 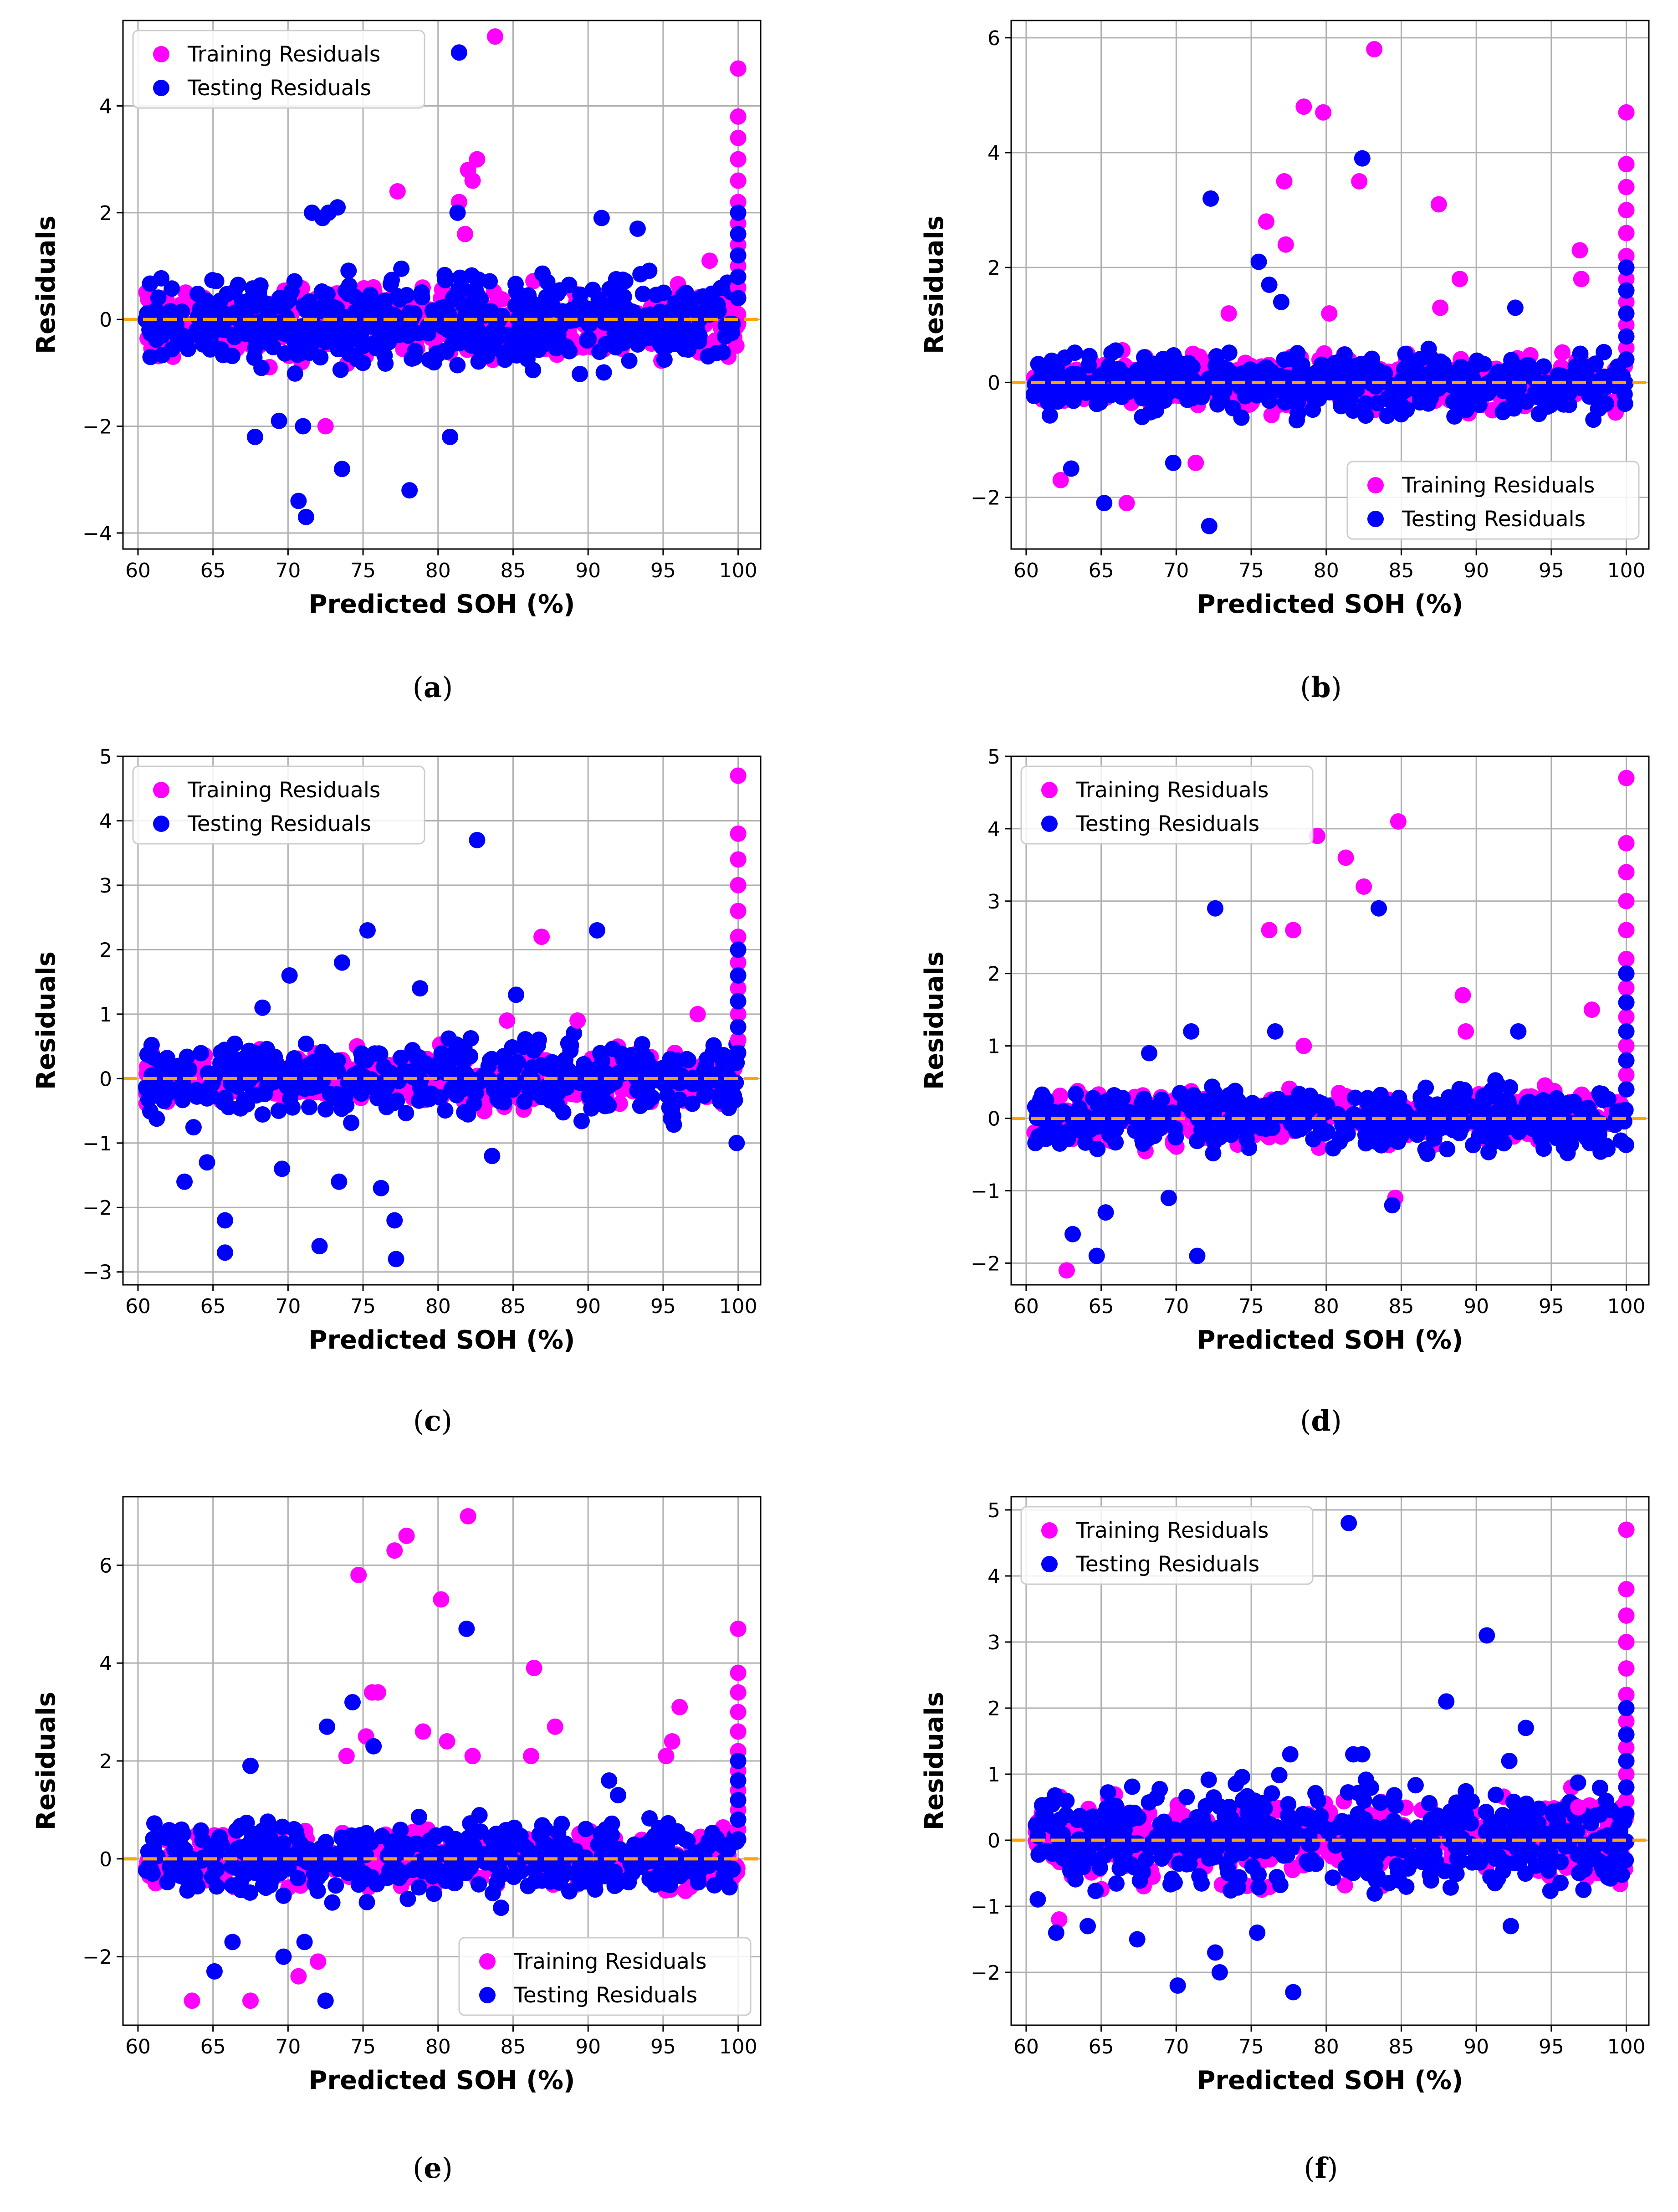 I want to click on caption-close-paren: ), so click(x=446, y=1420).